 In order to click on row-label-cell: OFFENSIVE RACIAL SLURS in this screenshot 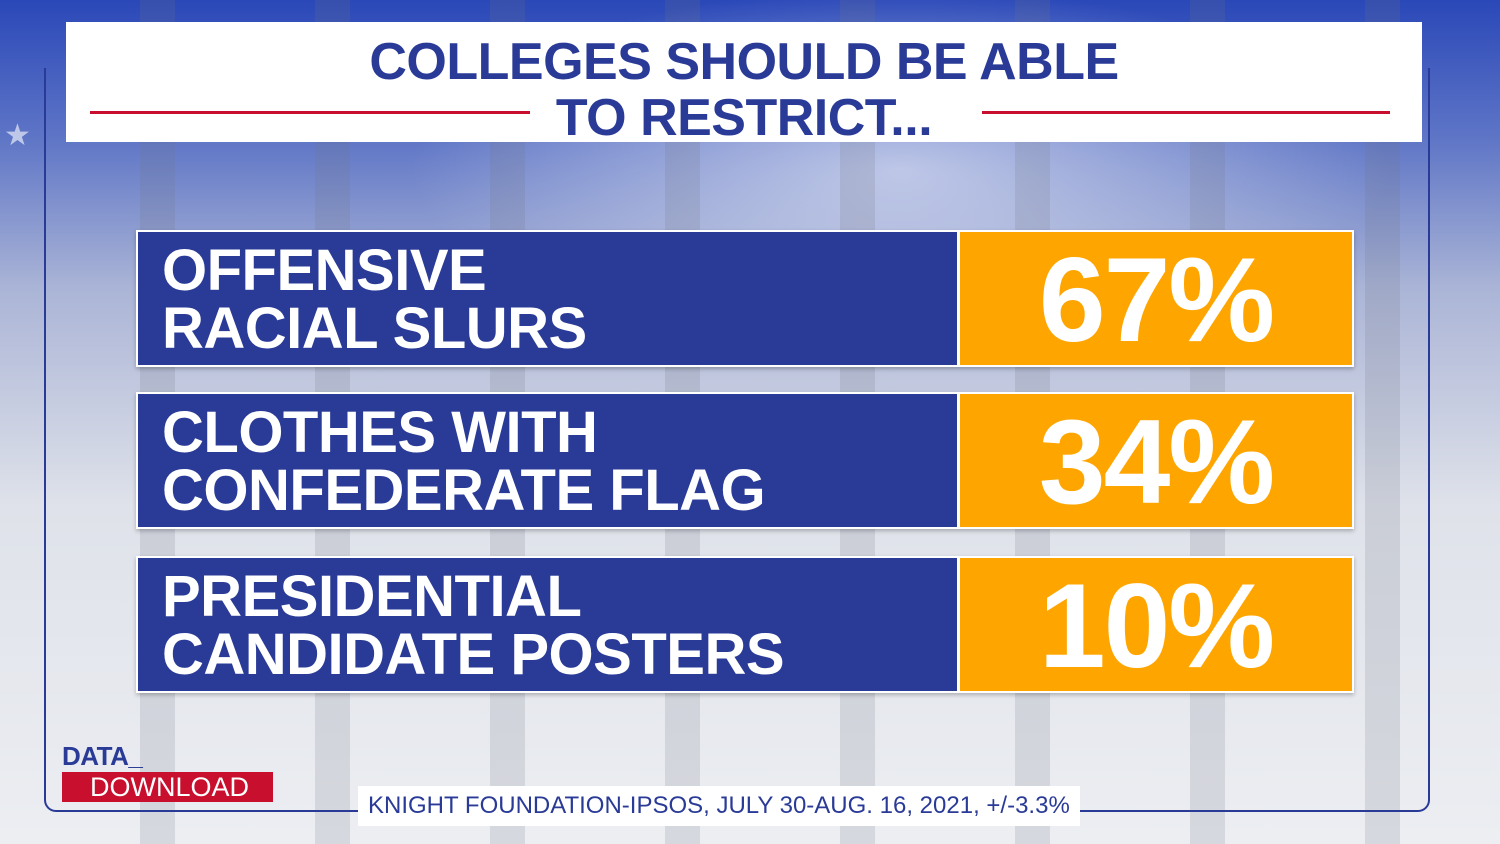, I will do `click(549, 298)`.